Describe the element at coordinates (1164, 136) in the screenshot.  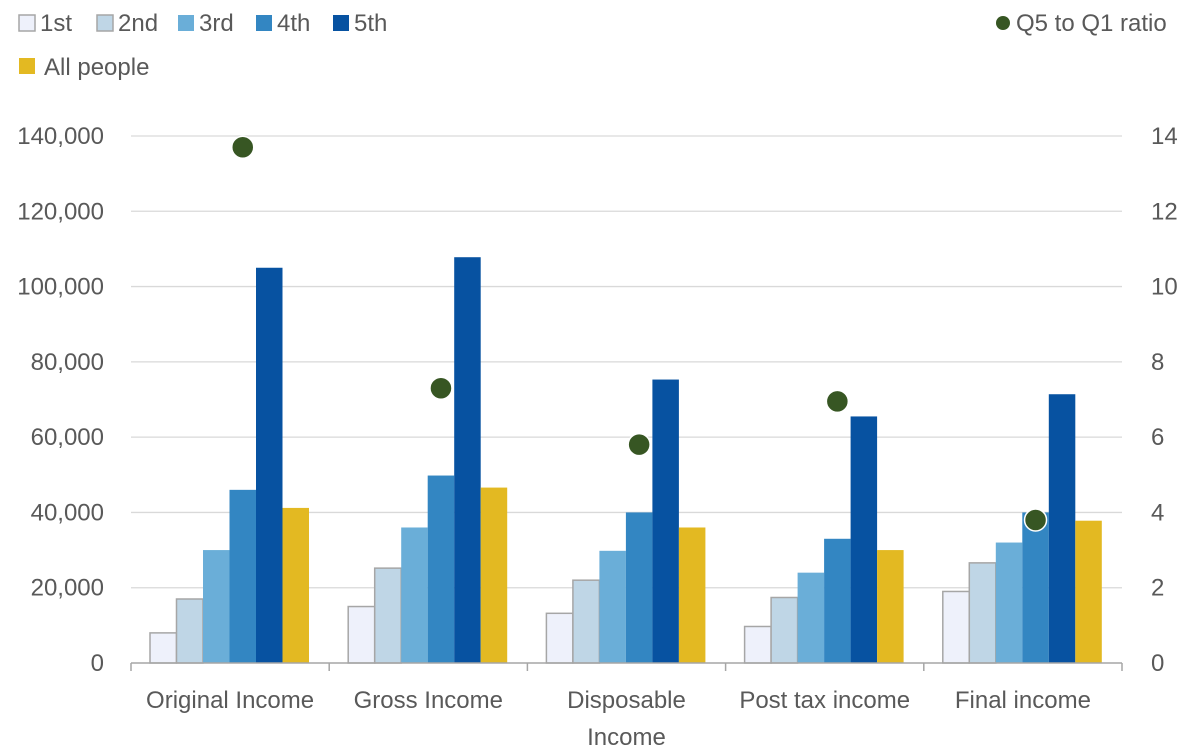
I see `y-right-tick-label: 14` at that location.